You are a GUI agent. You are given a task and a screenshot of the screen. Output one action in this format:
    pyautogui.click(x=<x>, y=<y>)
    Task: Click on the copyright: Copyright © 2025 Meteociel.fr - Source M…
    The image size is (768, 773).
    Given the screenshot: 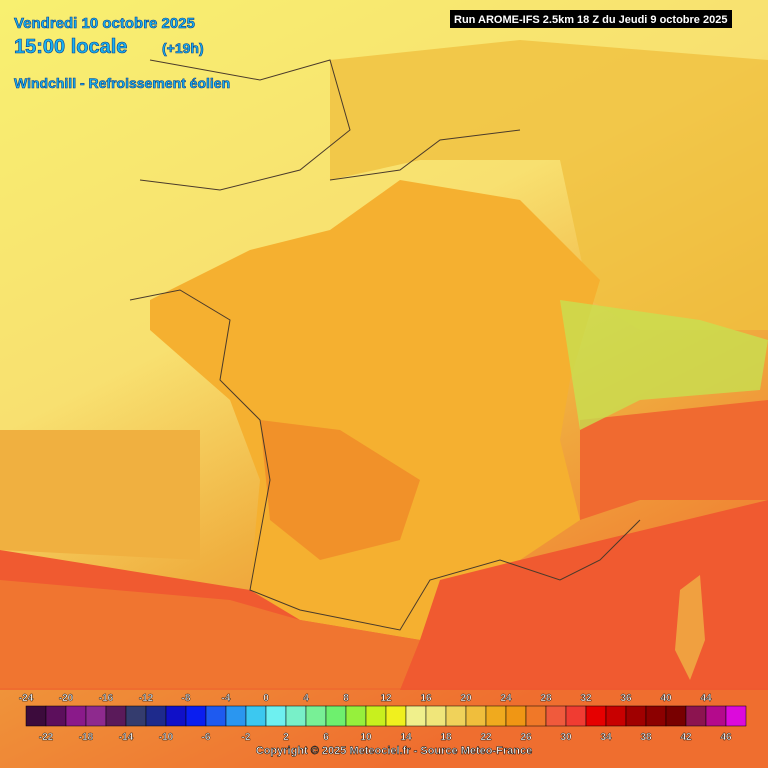 What is the action you would take?
    pyautogui.click(x=394, y=751)
    